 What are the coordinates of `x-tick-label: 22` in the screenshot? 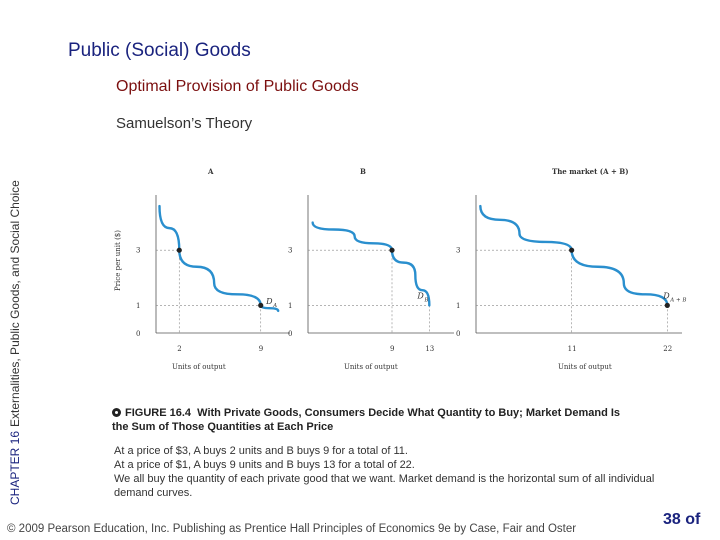 It's located at (667, 349).